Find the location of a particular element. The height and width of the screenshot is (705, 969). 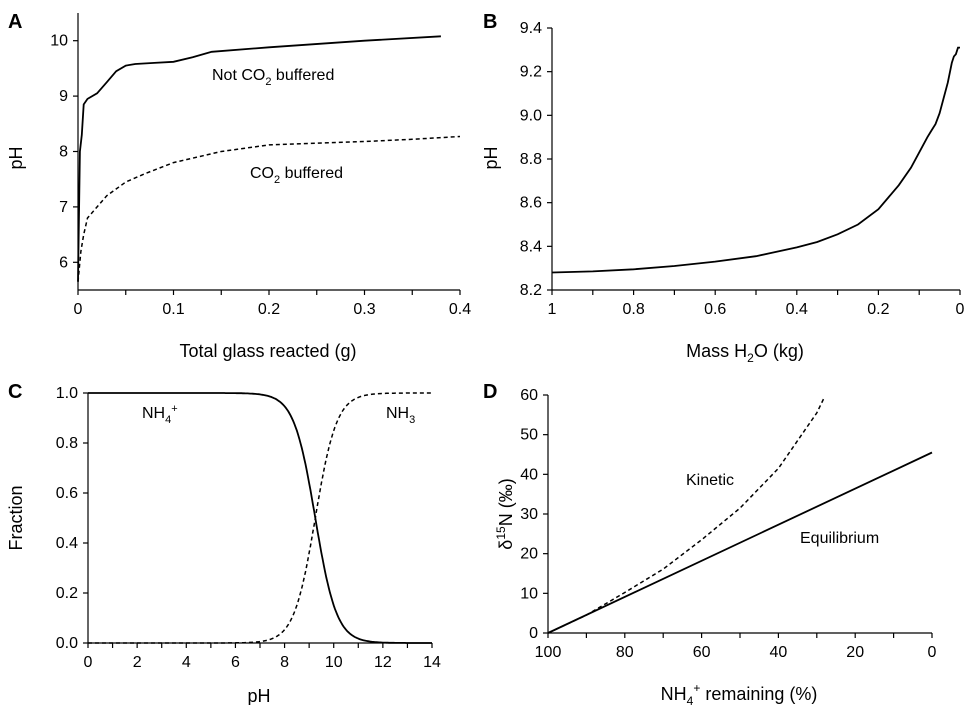

panel-a-x-axis-label: Total glass reacted (g) is located at coordinates (267, 351).